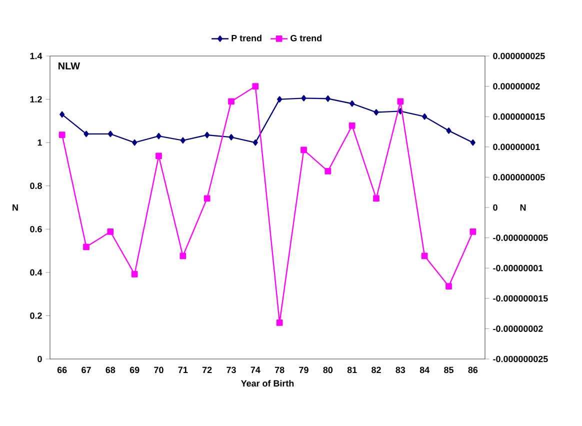 This screenshot has height=426, width=582. I want to click on x-tick-label: 86, so click(473, 370).